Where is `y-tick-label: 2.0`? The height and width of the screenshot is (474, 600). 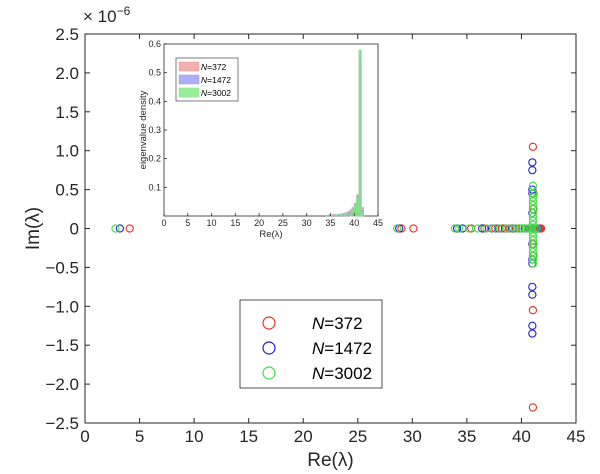 y-tick-label: 2.0 is located at coordinates (67, 73).